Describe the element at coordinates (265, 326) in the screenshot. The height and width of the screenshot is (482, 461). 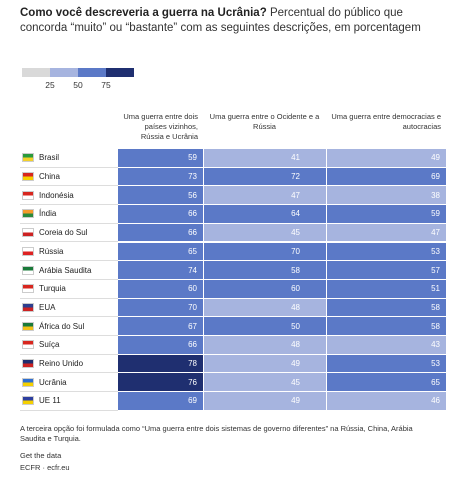
I see `heat-cell: 50` at that location.